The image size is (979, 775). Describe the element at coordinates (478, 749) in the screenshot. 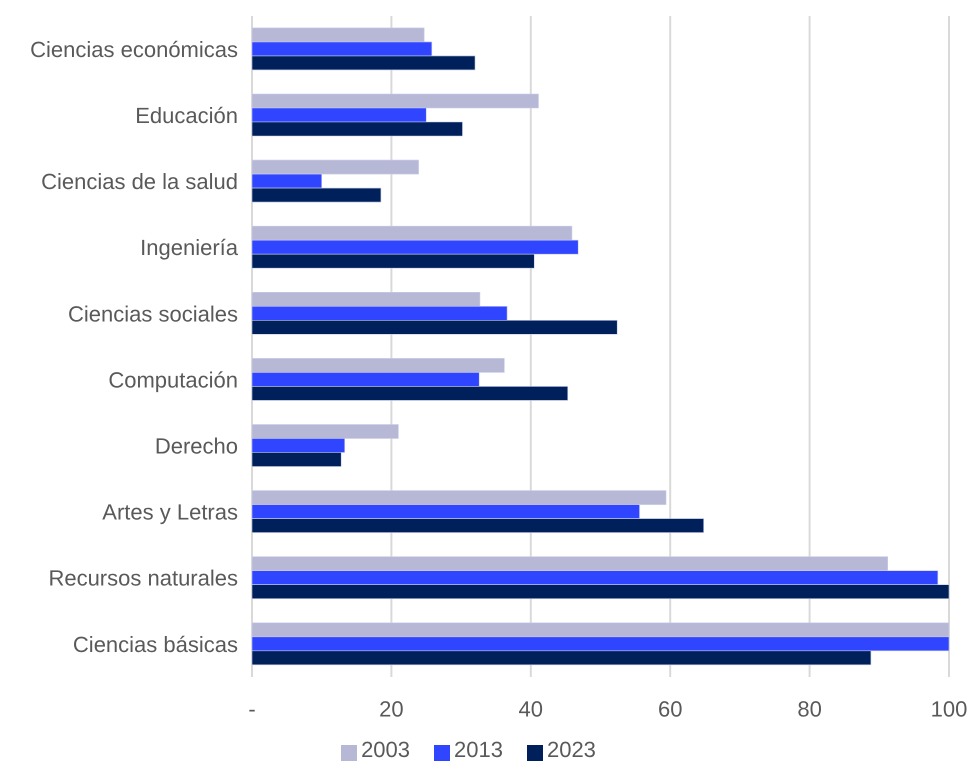

I see `legend-label: 2013` at that location.